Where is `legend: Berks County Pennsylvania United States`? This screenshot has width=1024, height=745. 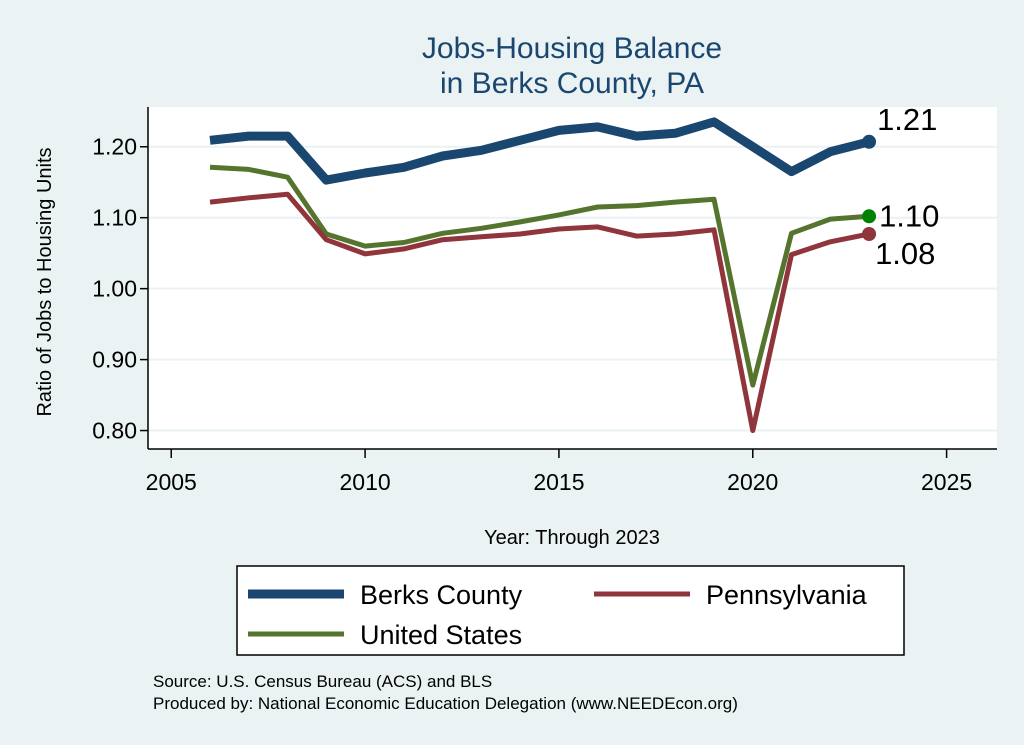
legend: Berks County Pennsylvania United States is located at coordinates (570, 610).